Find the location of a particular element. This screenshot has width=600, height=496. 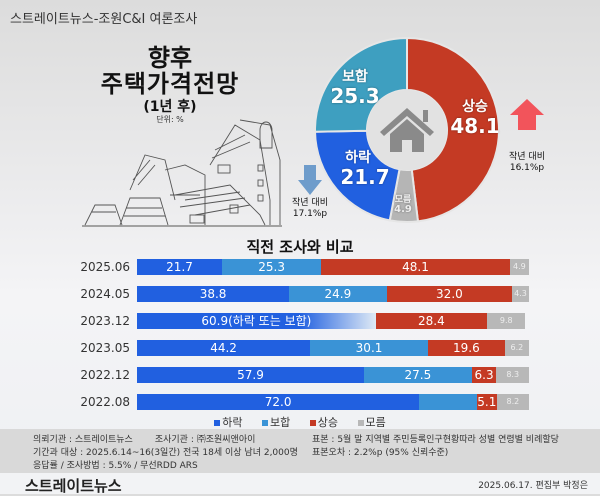

bar-segment-보합: 27.5 is located at coordinates (417, 375).